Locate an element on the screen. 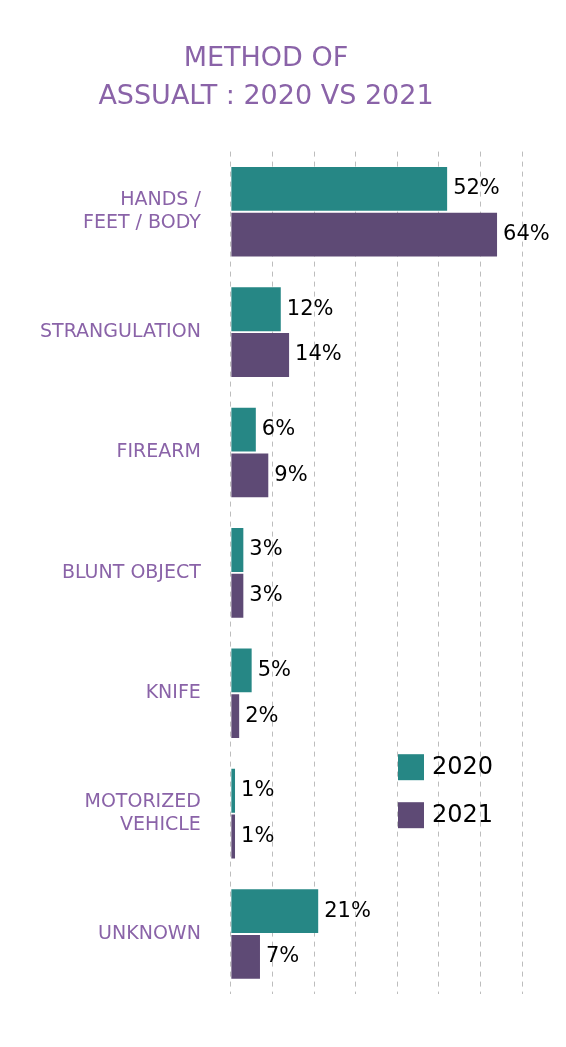 Image resolution: width=566 pixels, height=1047 pixels. data-label: 64% is located at coordinates (526, 233).